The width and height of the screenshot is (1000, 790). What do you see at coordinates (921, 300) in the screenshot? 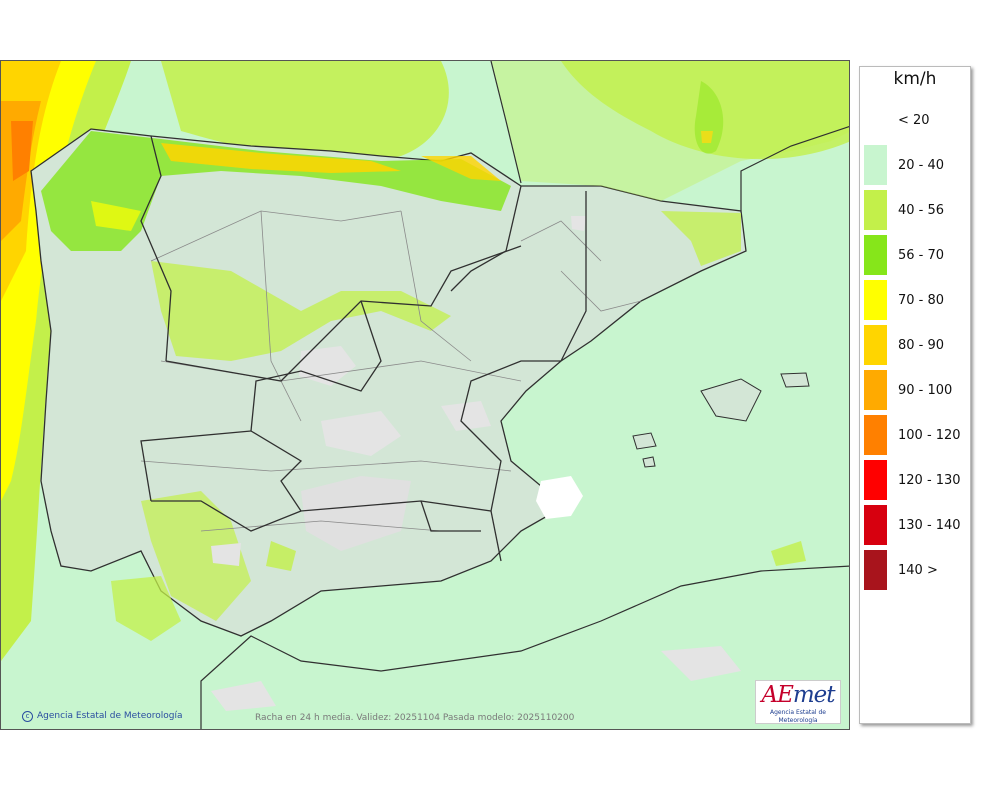
I see `legend-label: 70 - 80` at bounding box center [921, 300].